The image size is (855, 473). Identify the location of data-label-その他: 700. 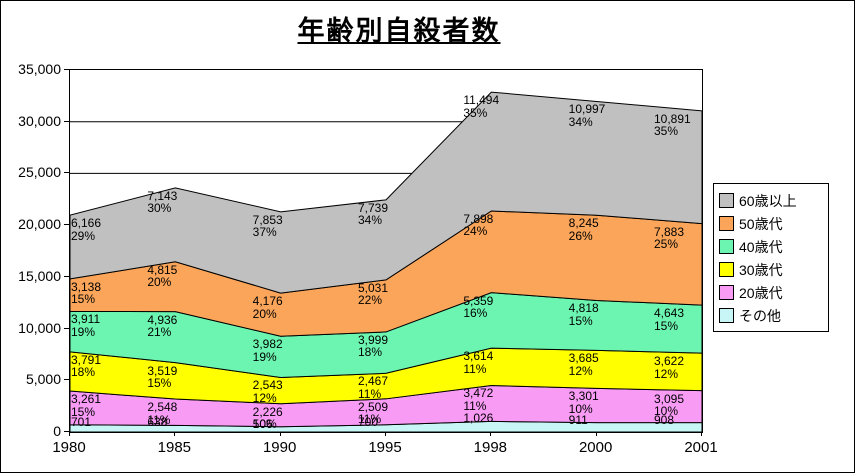
(368, 421).